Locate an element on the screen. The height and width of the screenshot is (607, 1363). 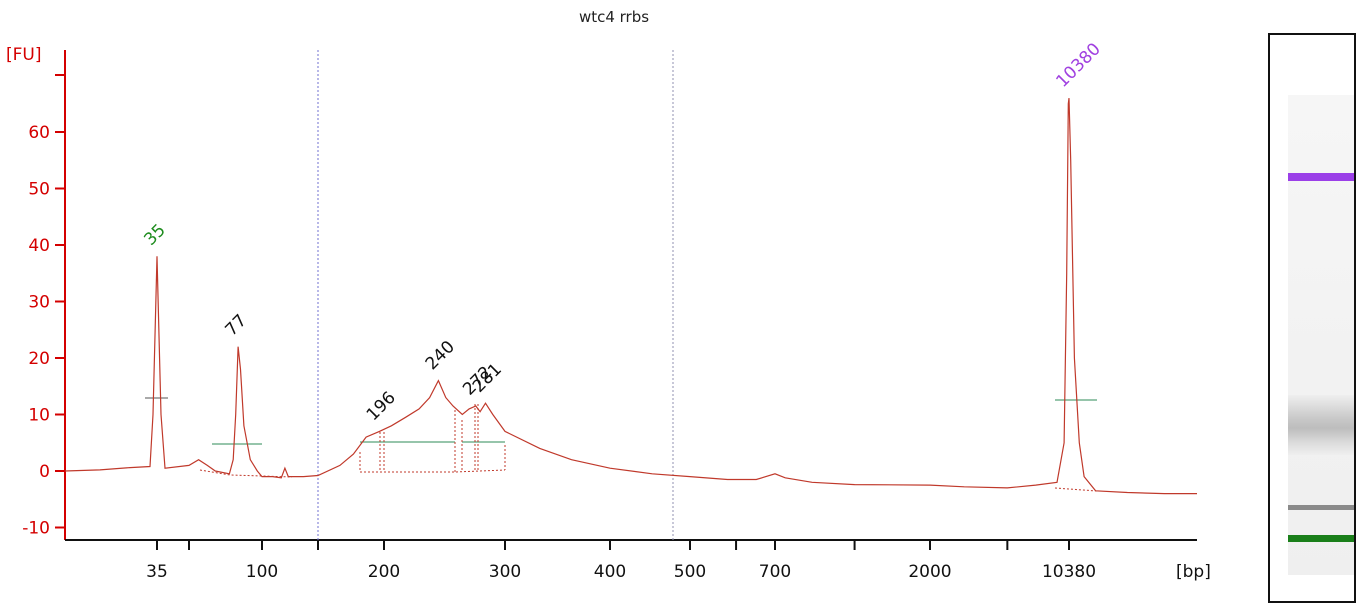
gel-band-lower-marker is located at coordinates (1321, 538).